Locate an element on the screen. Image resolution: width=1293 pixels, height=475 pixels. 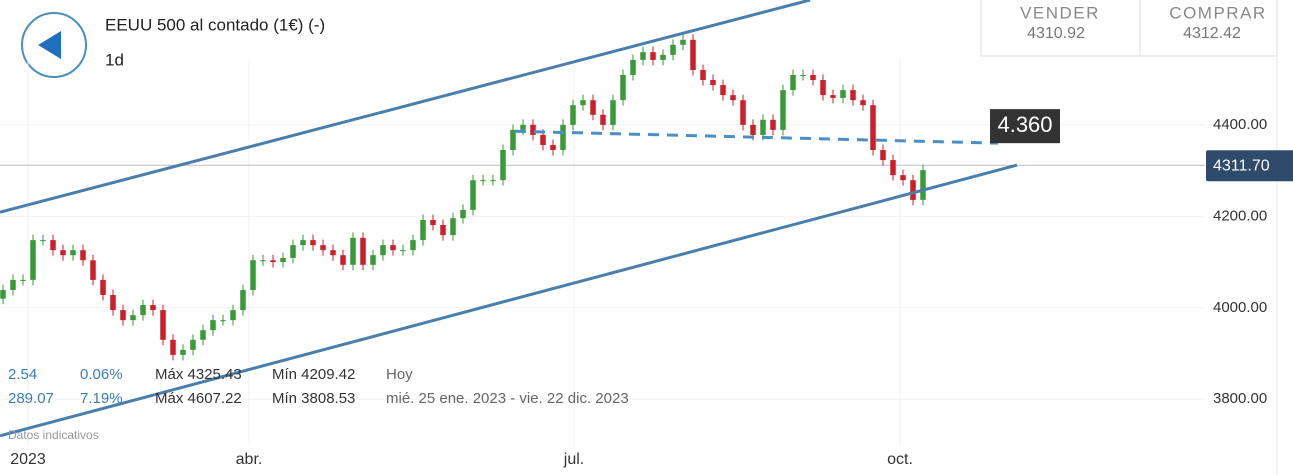
min: Mín 3808.53 is located at coordinates (313, 398).